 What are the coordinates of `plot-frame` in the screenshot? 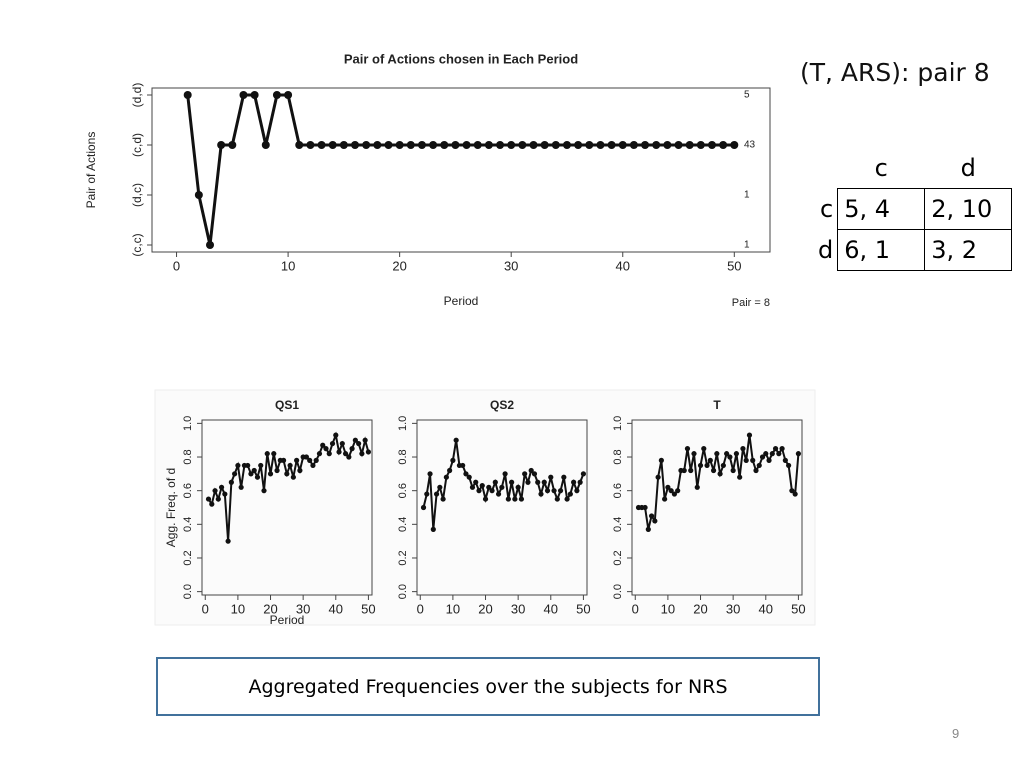 It's located at (502, 507).